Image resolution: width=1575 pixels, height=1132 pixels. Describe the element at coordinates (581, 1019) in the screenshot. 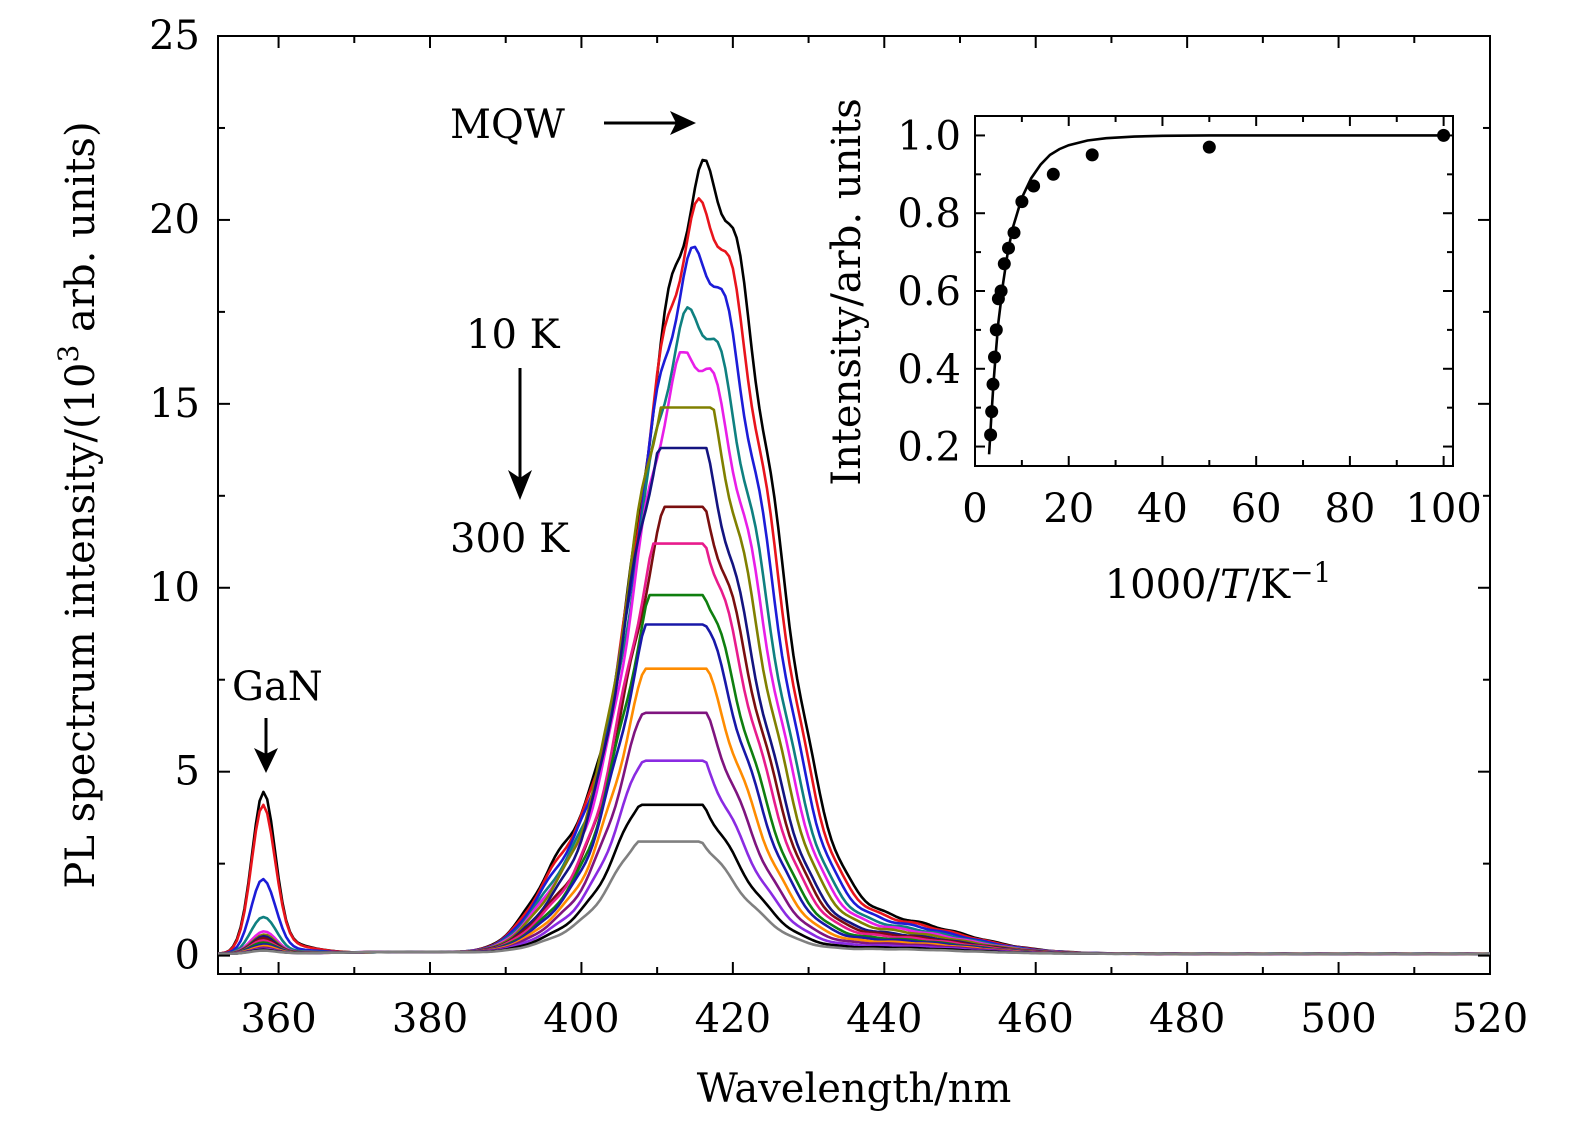

I see `main-x-tick-label: 400` at that location.